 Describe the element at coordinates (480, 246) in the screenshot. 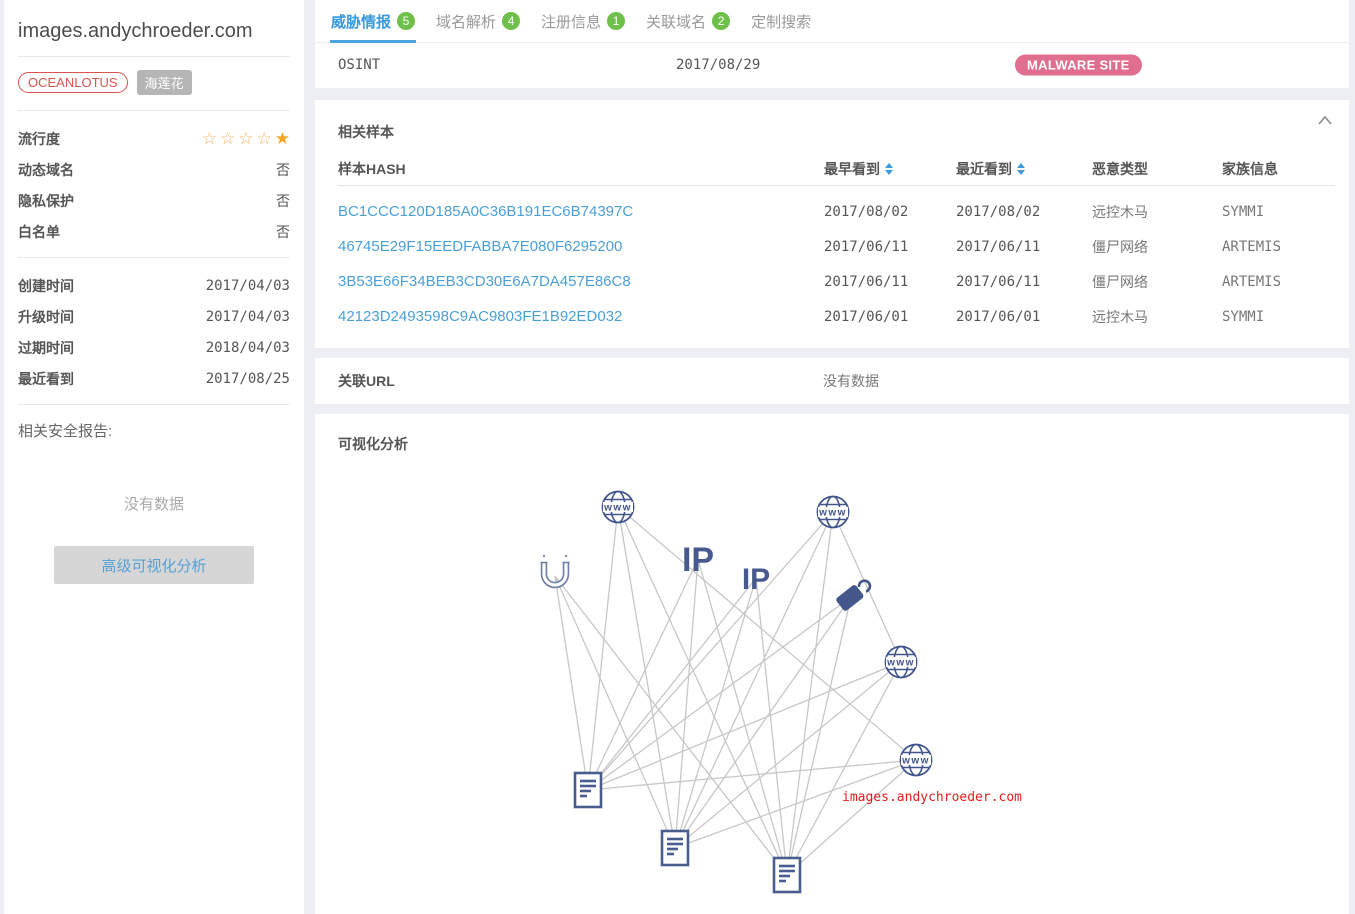

I see `sample-hash-link: 46745E29F15EEDFABBA7E080F6295200` at that location.